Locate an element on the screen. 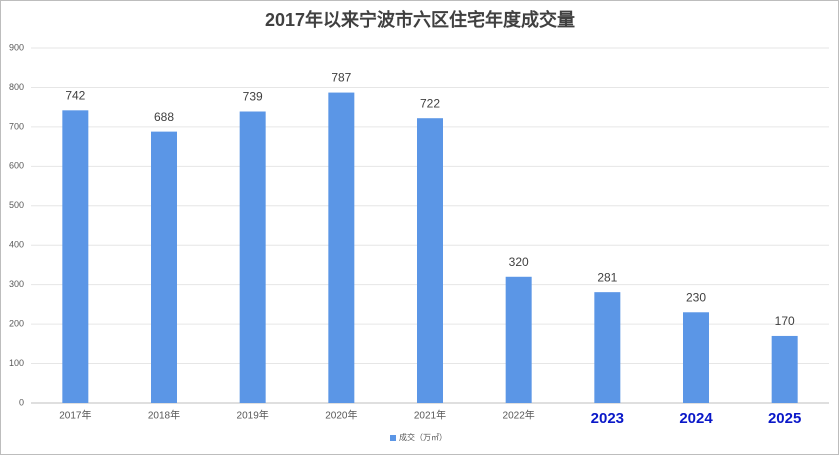  value-label: 281 is located at coordinates (607, 277).